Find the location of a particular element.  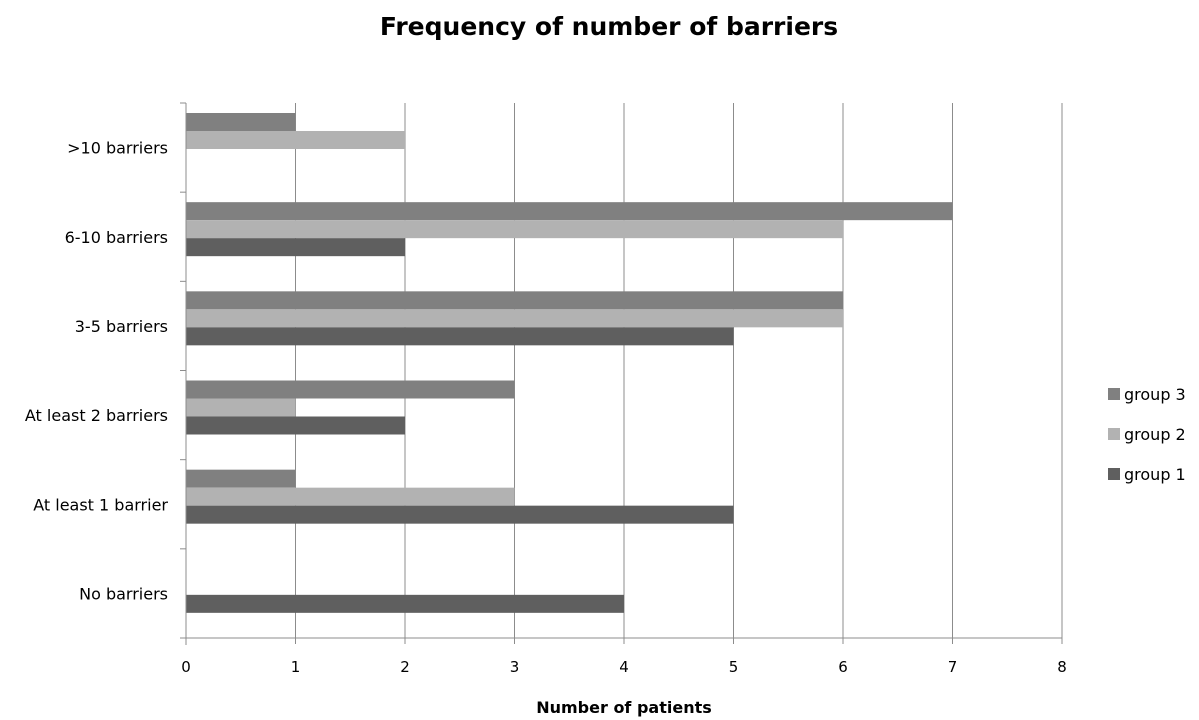

x-axis-title: Number of patients is located at coordinates (624, 707).